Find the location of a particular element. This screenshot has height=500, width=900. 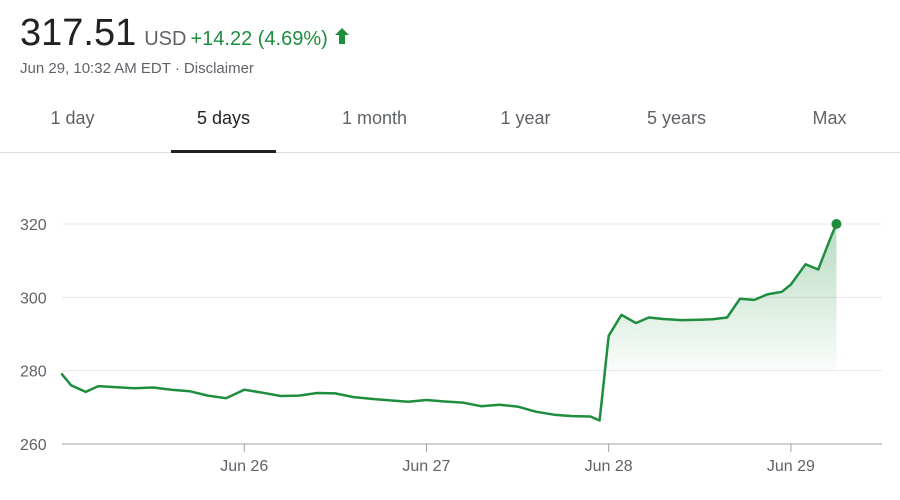

quote-header: 317.51 USD +14.22 (4.69%) is located at coordinates (185, 37).